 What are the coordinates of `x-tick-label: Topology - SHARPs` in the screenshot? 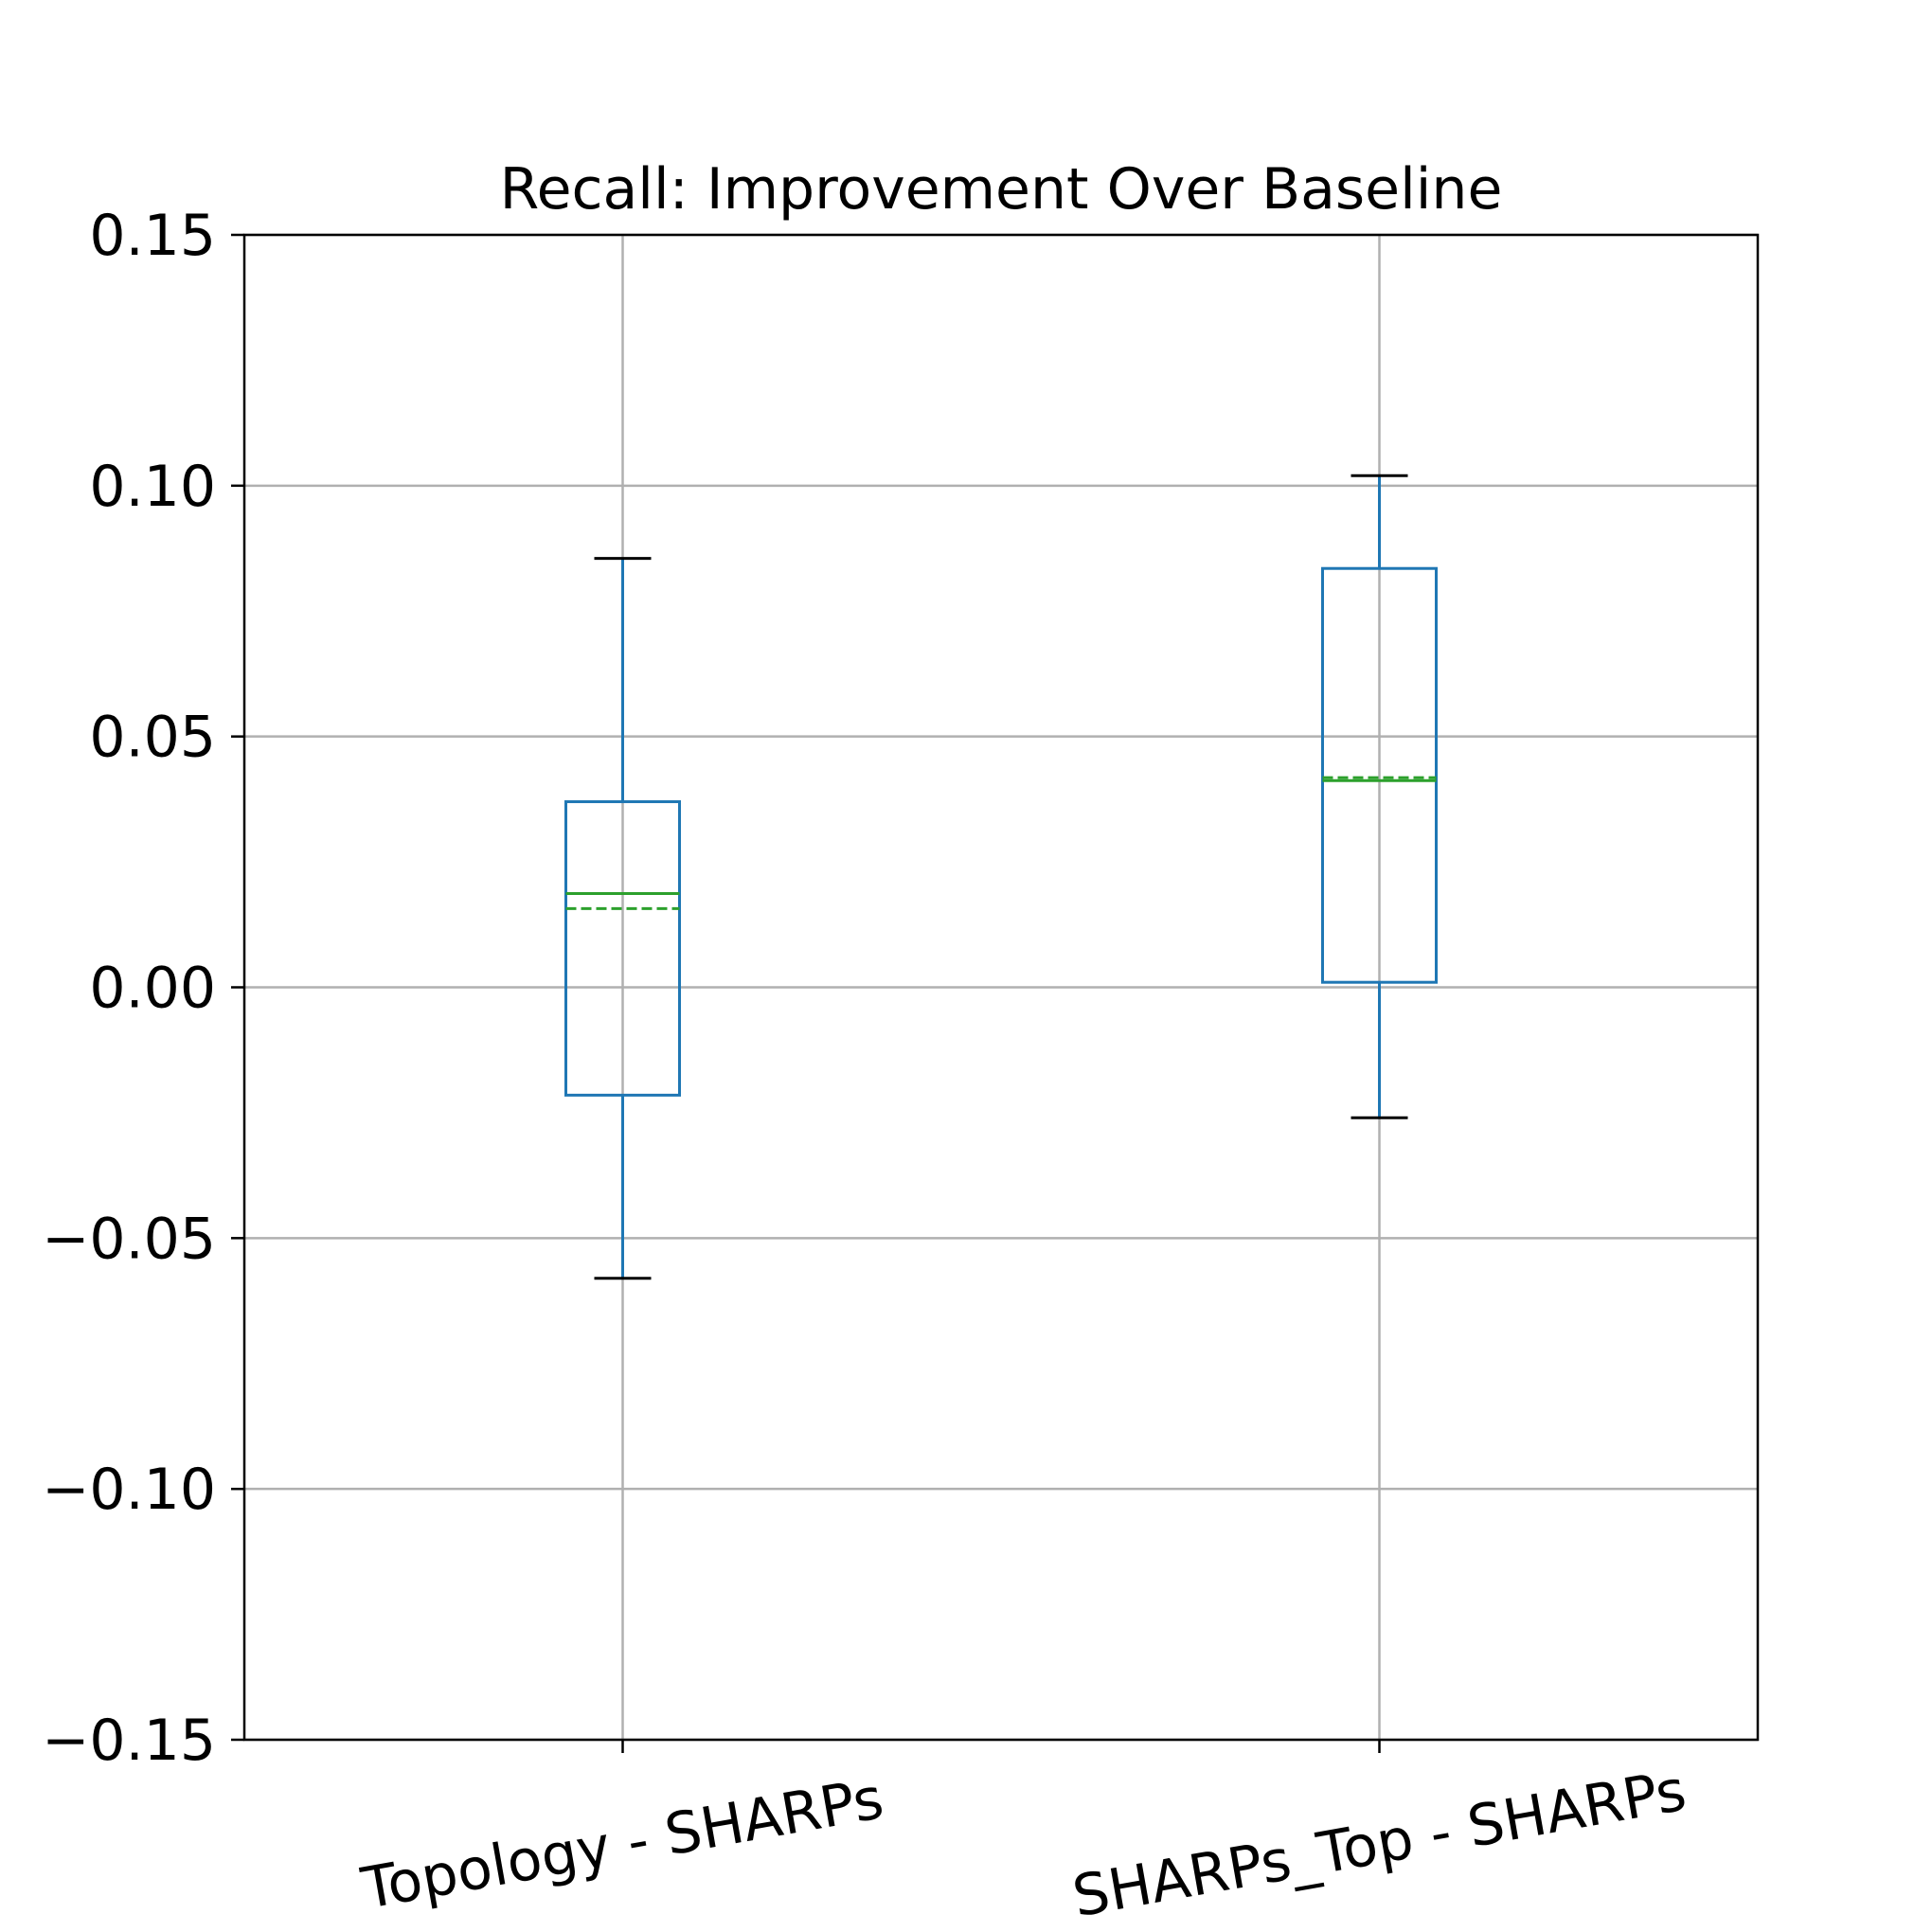 It's located at (622, 1844).